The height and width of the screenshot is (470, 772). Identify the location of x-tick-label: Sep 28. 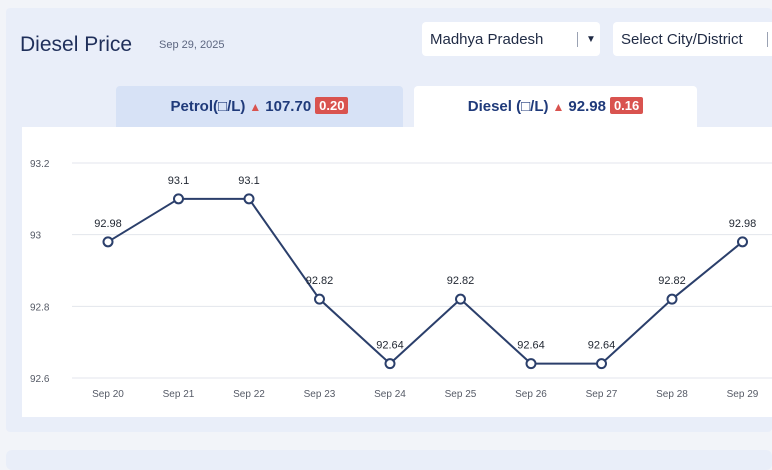
(672, 394).